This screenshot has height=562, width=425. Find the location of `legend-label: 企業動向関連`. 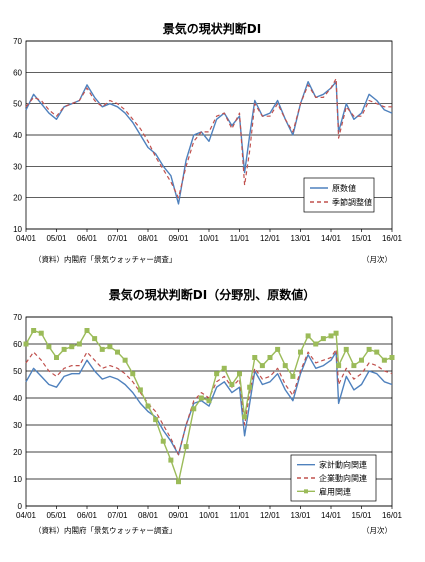

legend-label: 企業動向関連 is located at coordinates (343, 478).